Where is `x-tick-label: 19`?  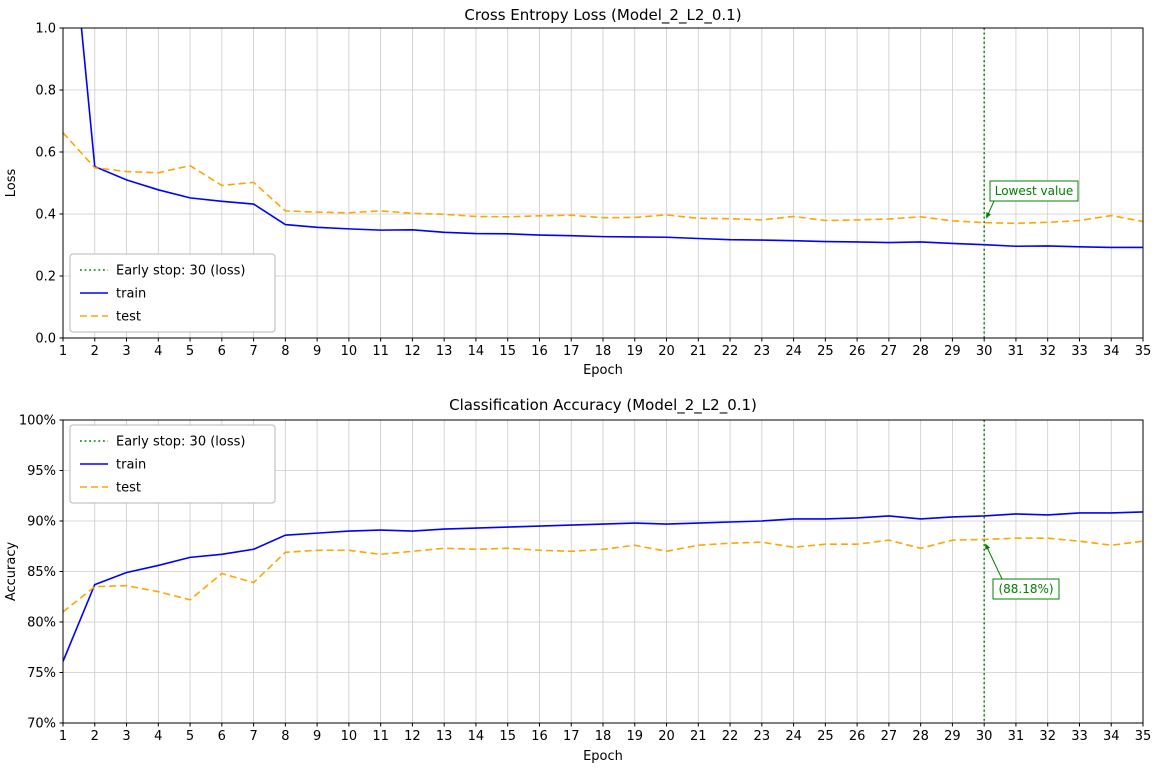 x-tick-label: 19 is located at coordinates (634, 351).